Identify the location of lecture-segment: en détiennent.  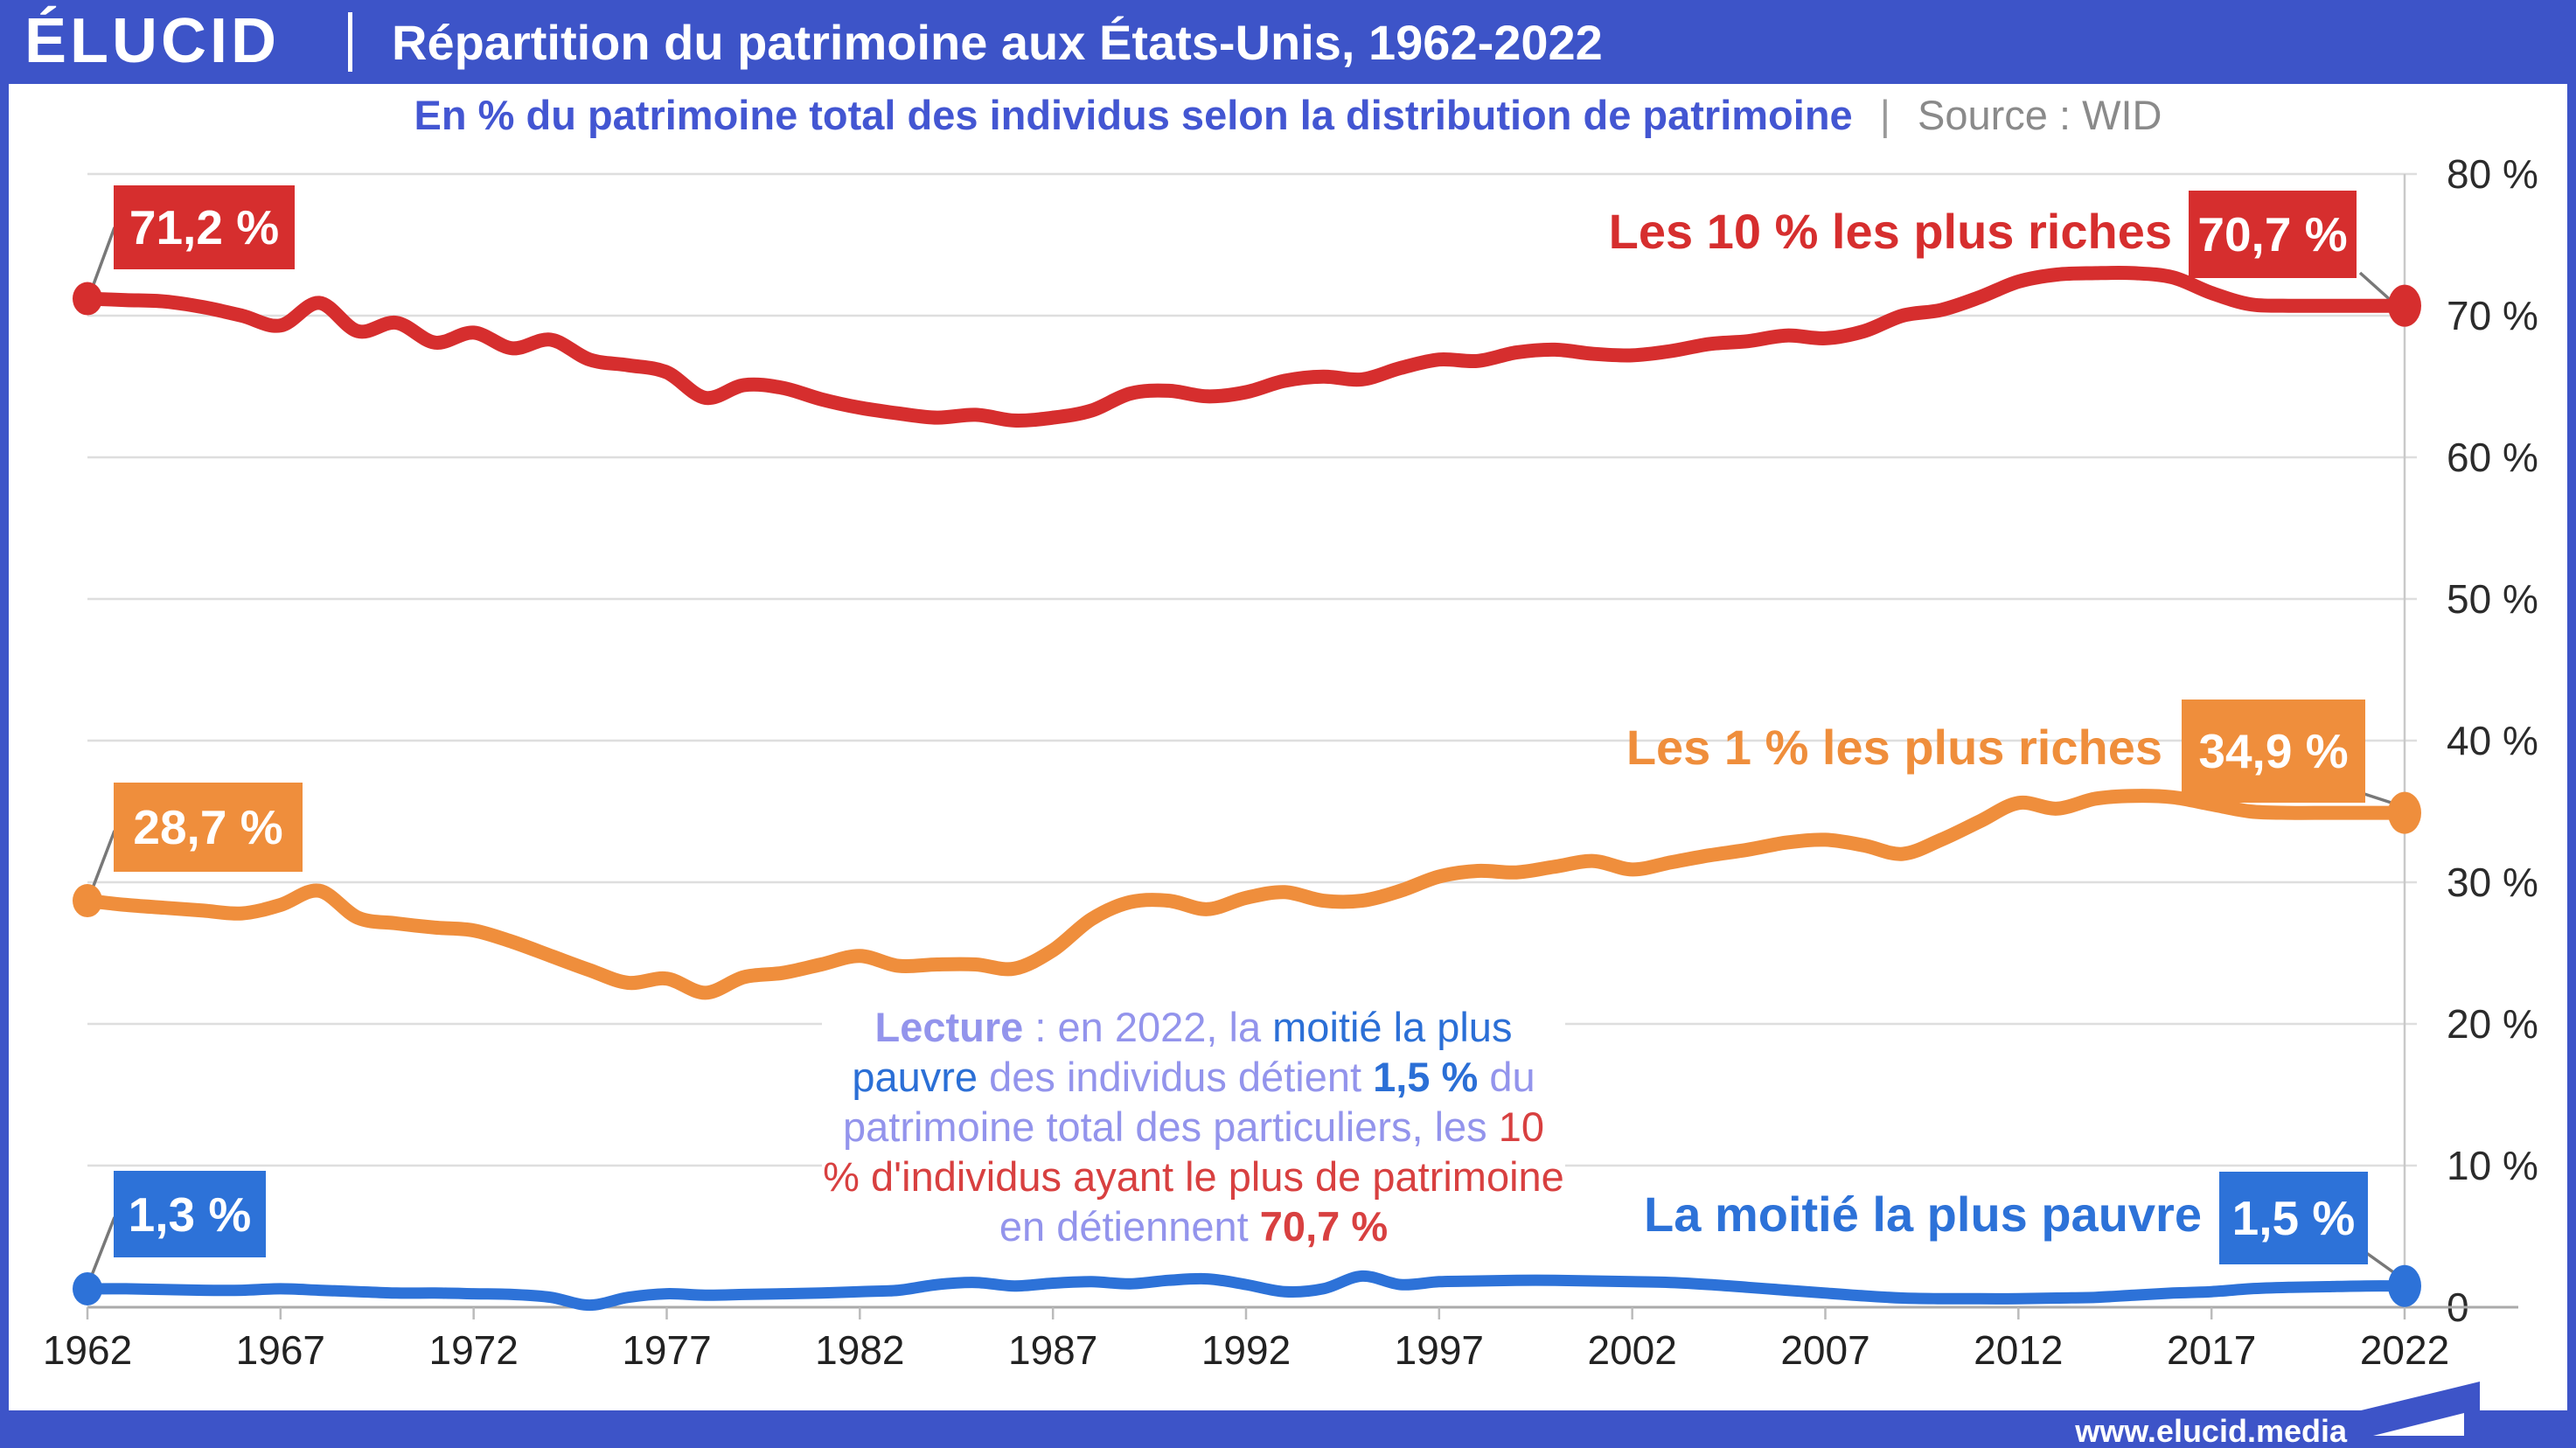
(1129, 1226).